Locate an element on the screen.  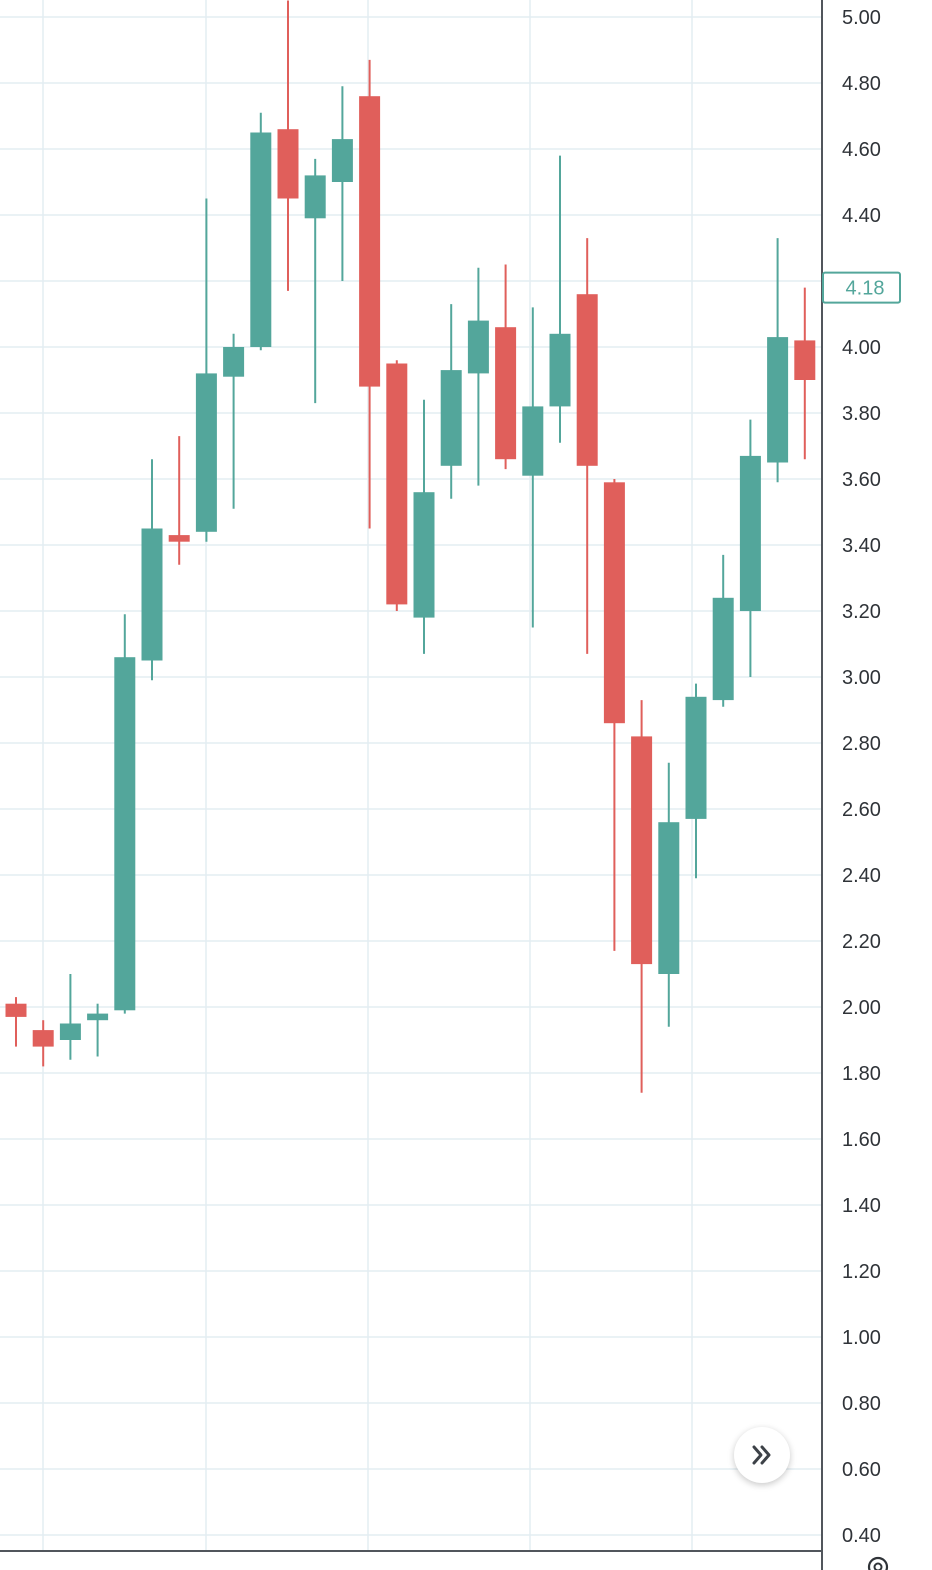
price-axis-panel is located at coordinates (877, 785).